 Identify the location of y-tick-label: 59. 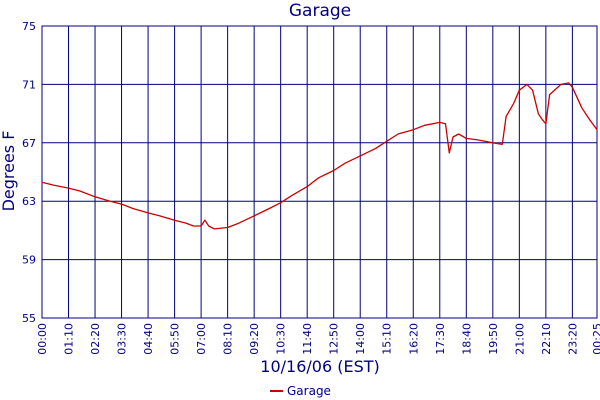
(29, 260).